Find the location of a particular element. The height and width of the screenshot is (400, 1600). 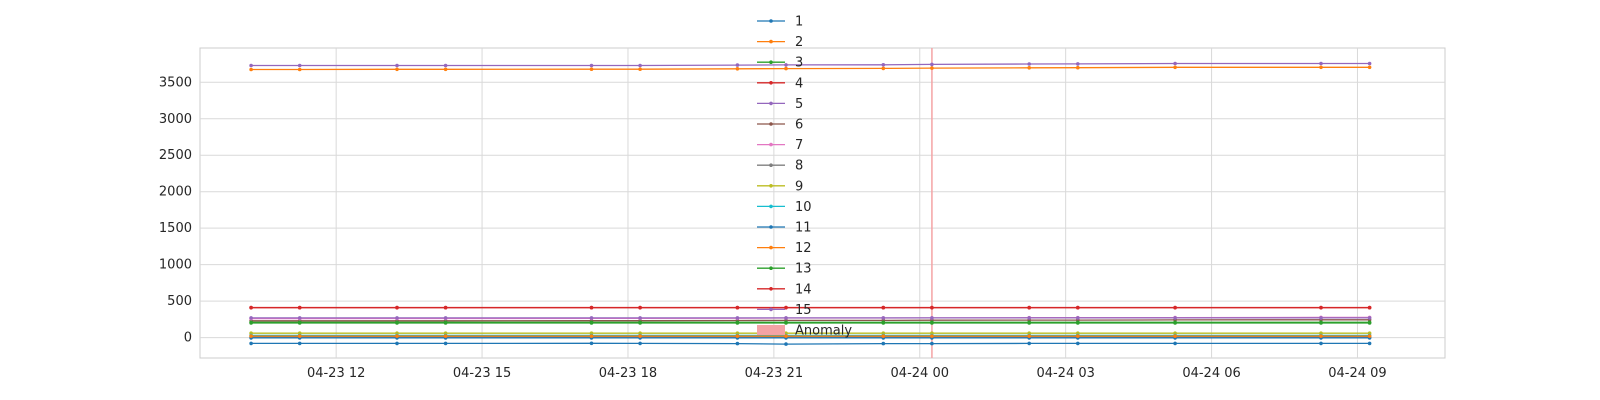

legend-item-12: 12 is located at coordinates (784, 248).